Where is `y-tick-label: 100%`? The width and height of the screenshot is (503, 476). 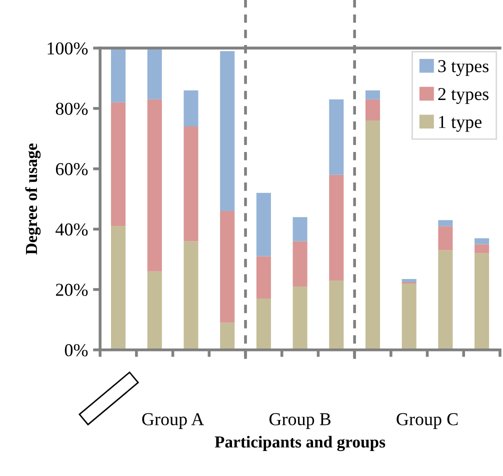
y-tick-label: 100% is located at coordinates (68, 48).